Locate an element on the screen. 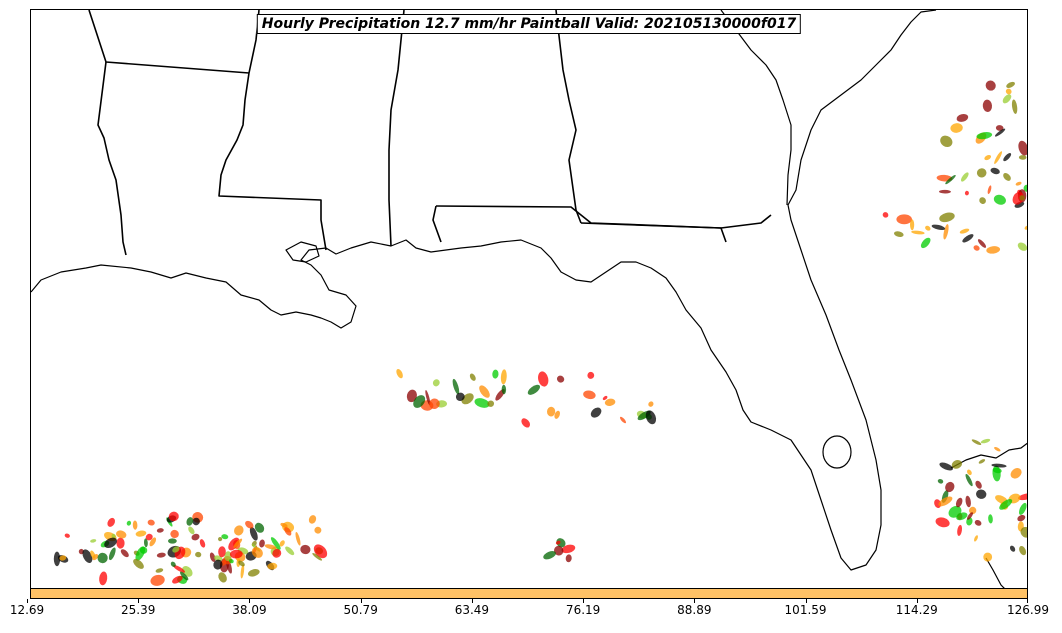  state-border-ga-fl is located at coordinates (676, 221).